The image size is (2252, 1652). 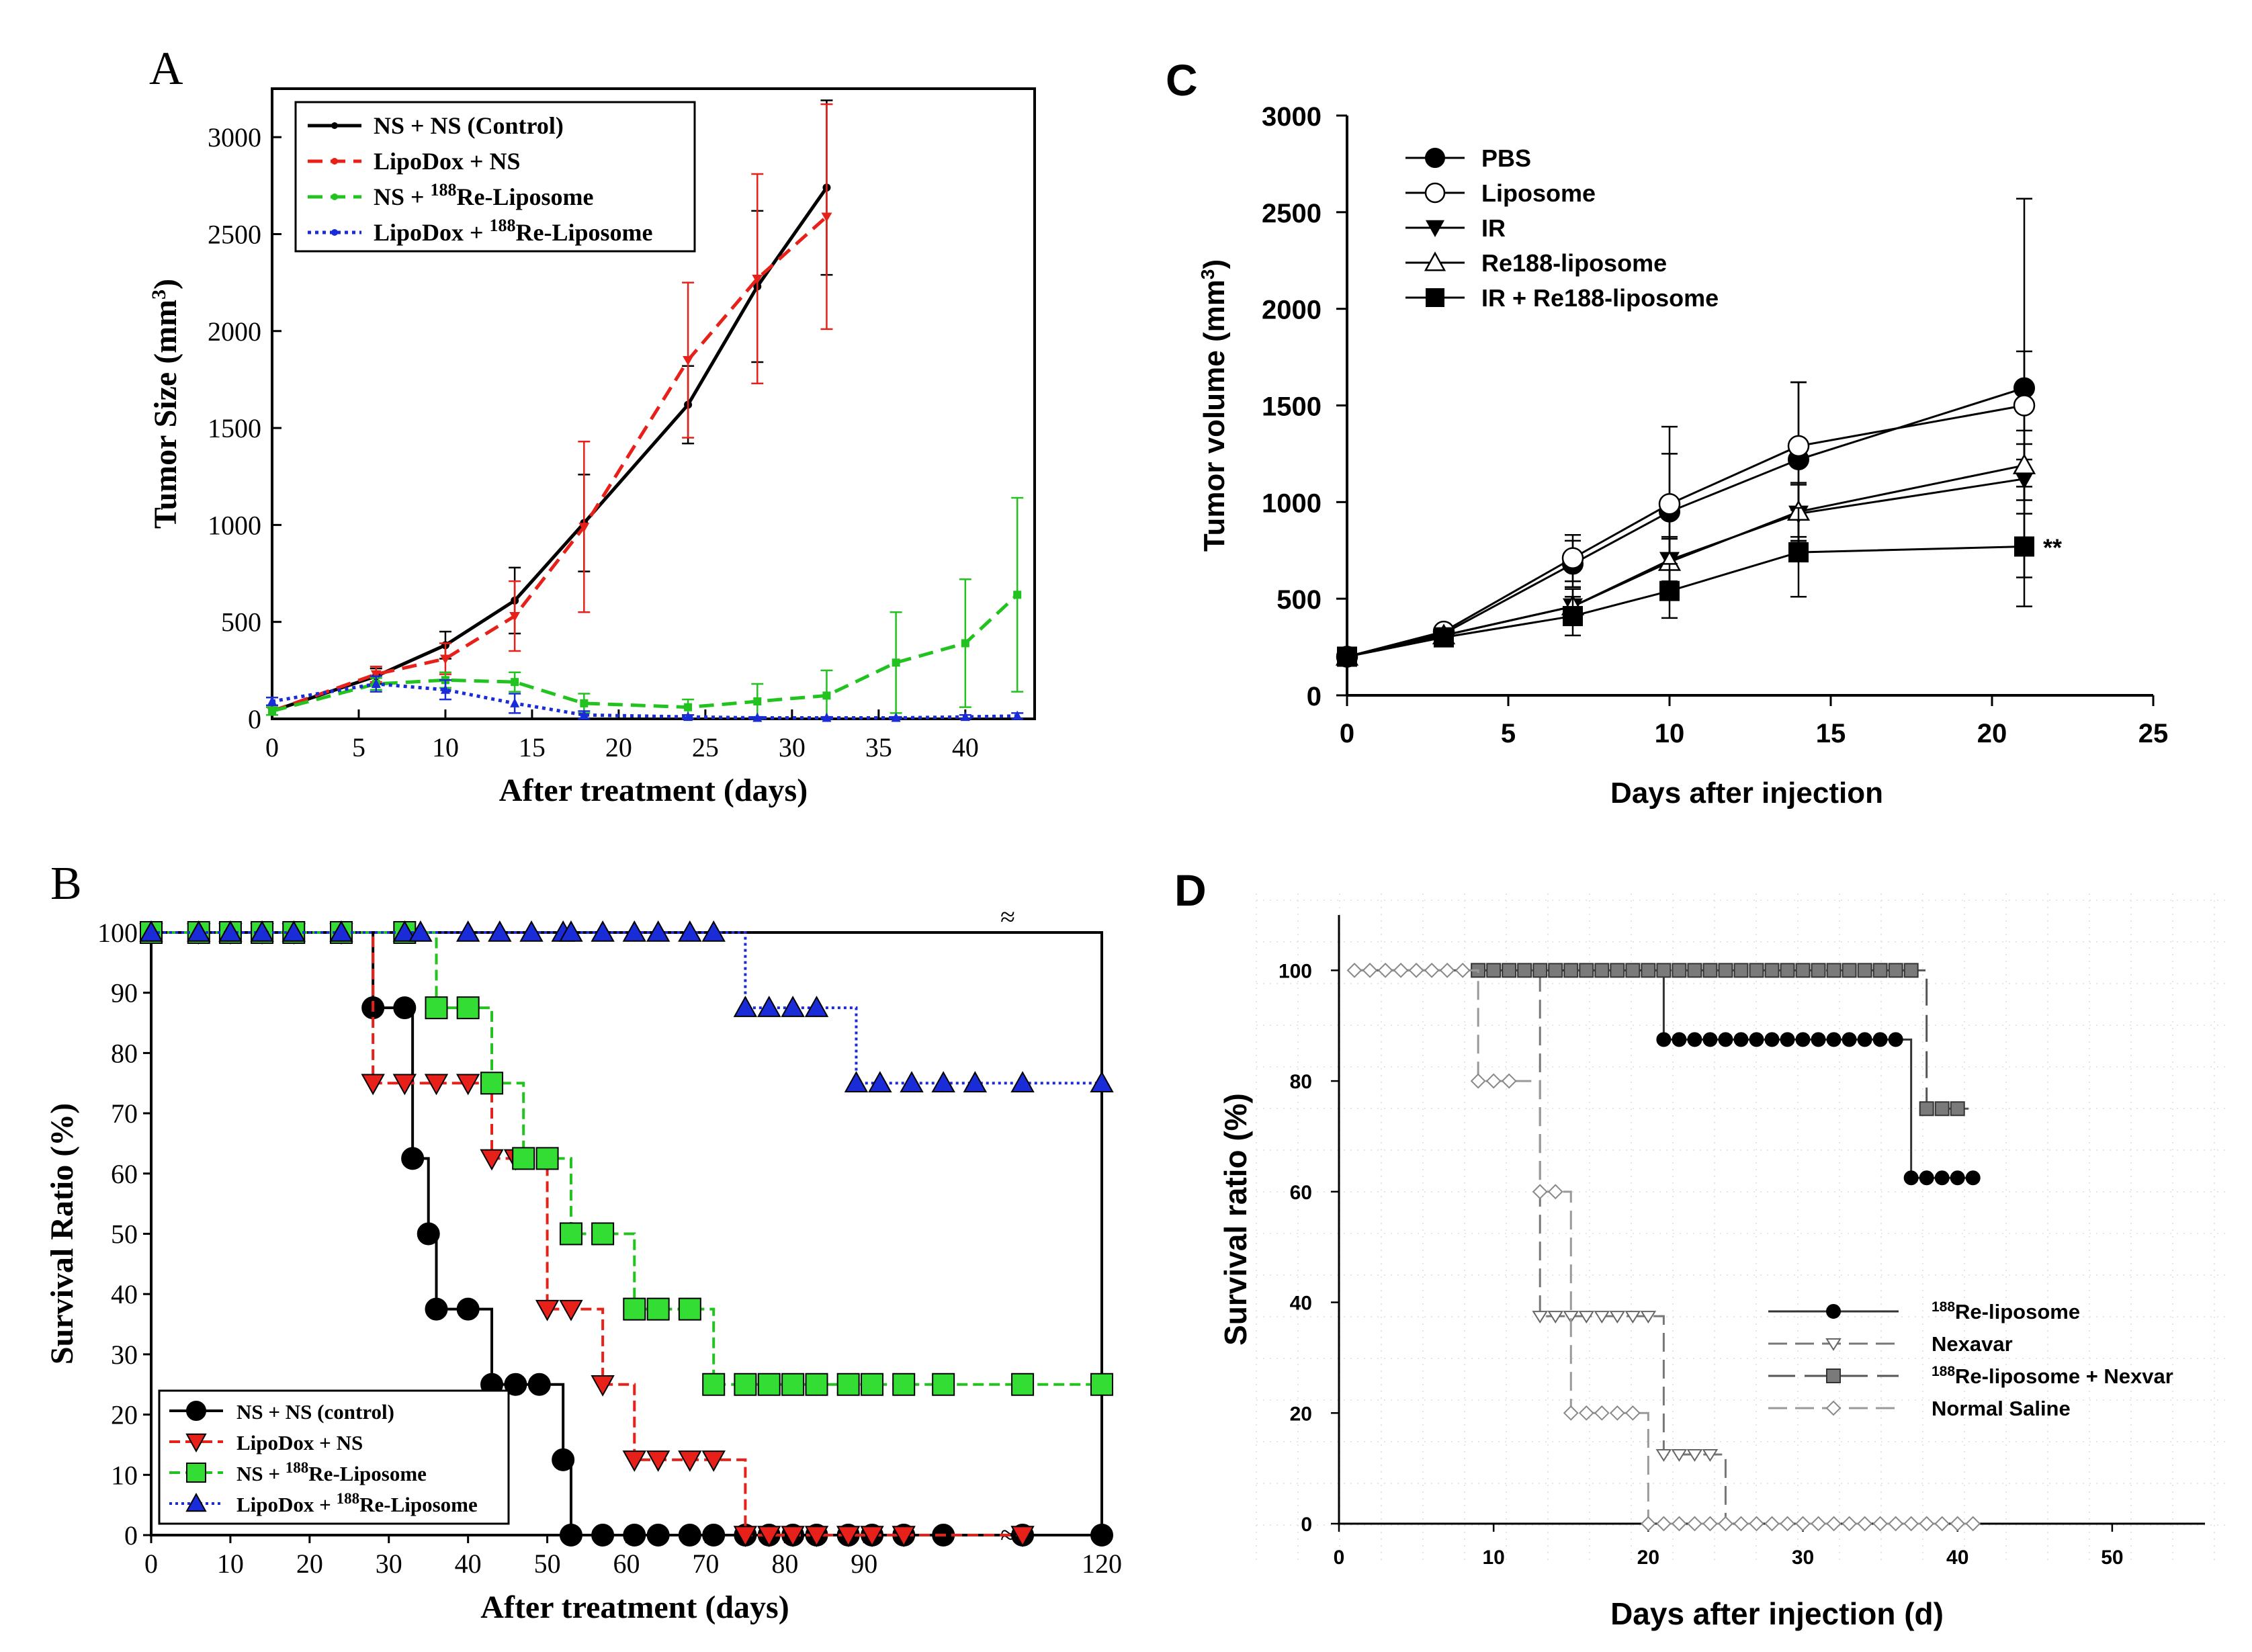 I want to click on survival-step-line, so click(x=626, y=1008).